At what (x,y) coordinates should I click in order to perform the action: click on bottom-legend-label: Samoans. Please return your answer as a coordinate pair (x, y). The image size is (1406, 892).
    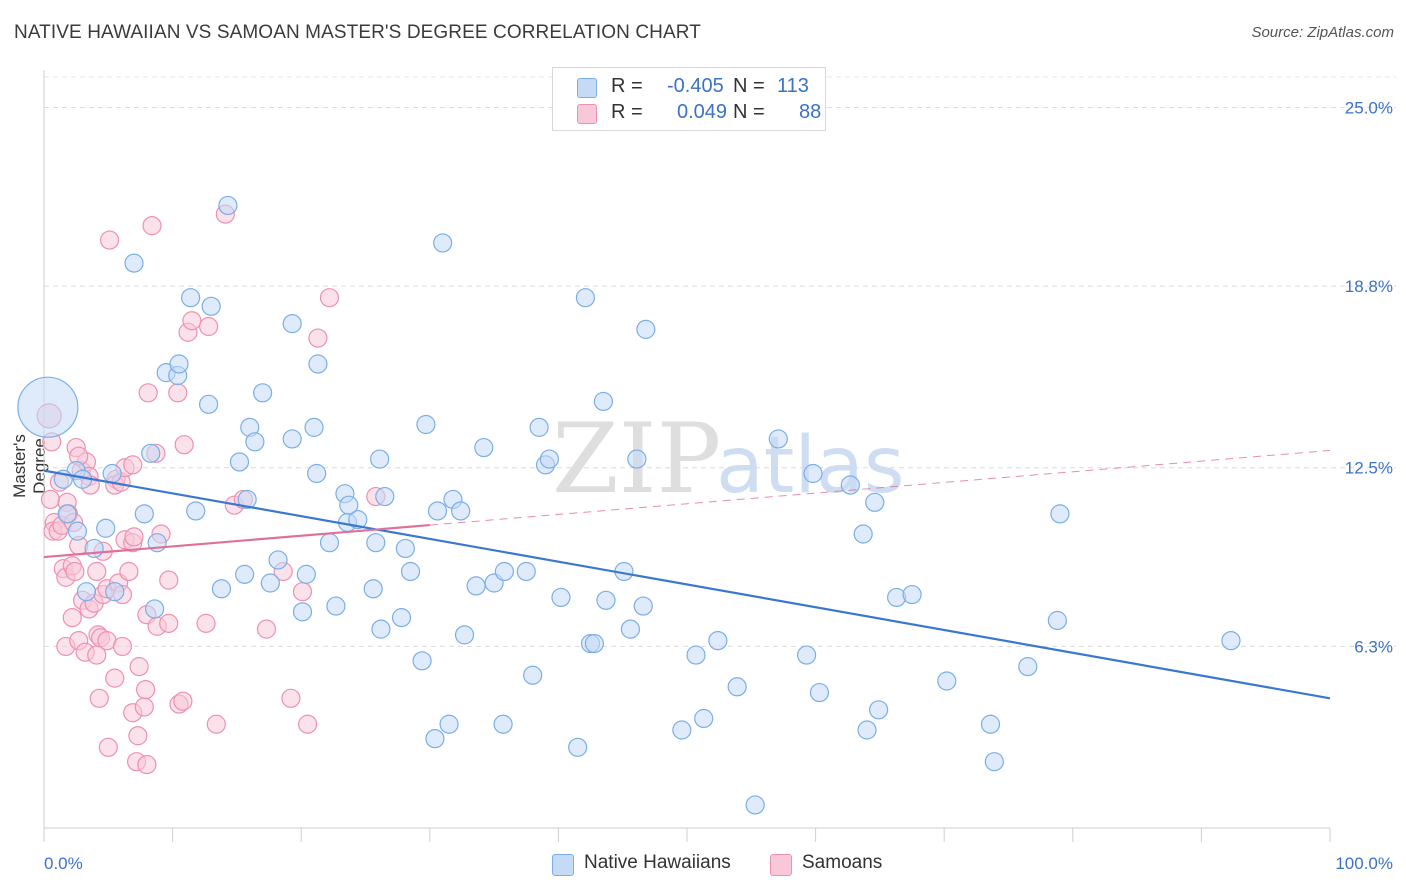
    Looking at the image, I should click on (842, 862).